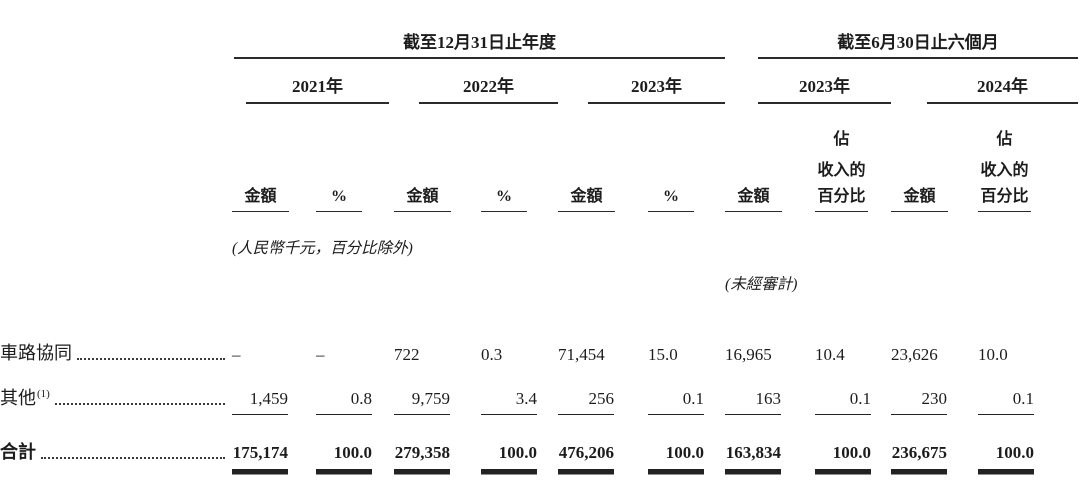  I want to click on value-cell: 163, so click(770, 401).